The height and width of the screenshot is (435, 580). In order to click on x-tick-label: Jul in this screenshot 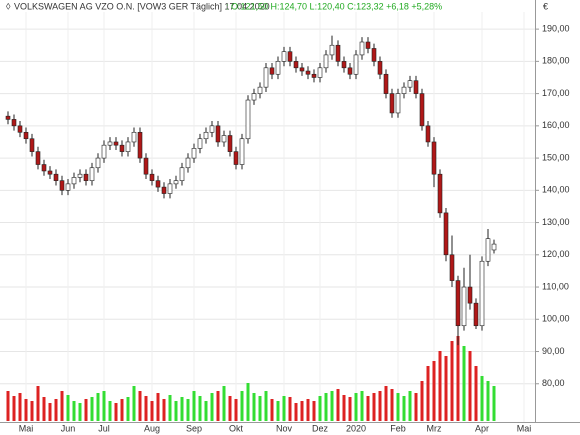, I will do `click(104, 428)`.